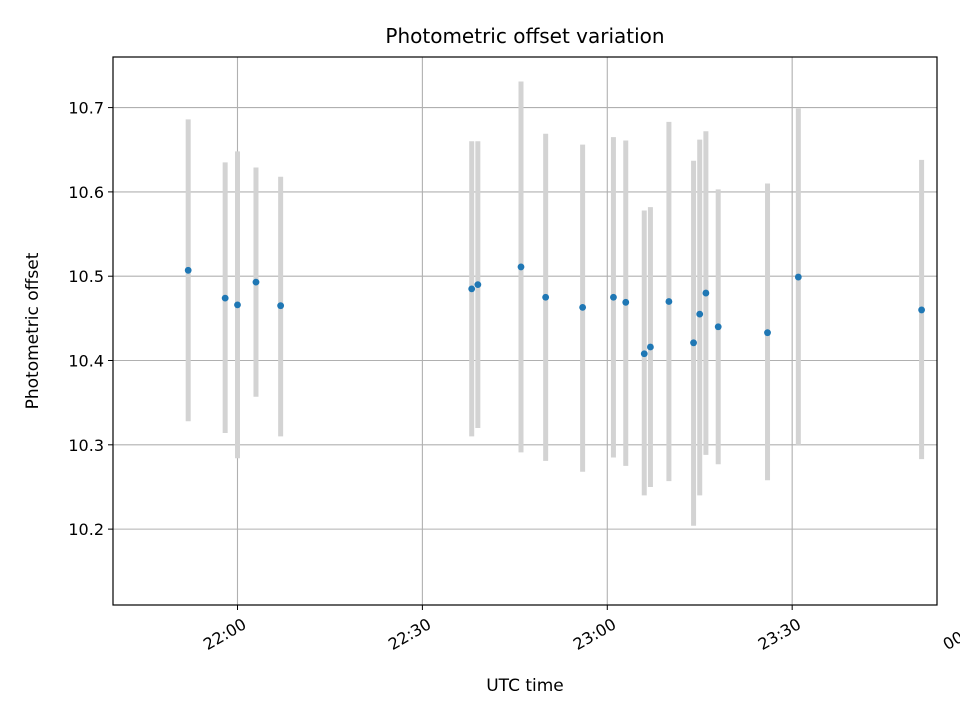 The width and height of the screenshot is (960, 720). Describe the element at coordinates (90, 319) in the screenshot. I see `y-axis: 10.2 10.3 10.4 10.5 10.6 10.7` at that location.